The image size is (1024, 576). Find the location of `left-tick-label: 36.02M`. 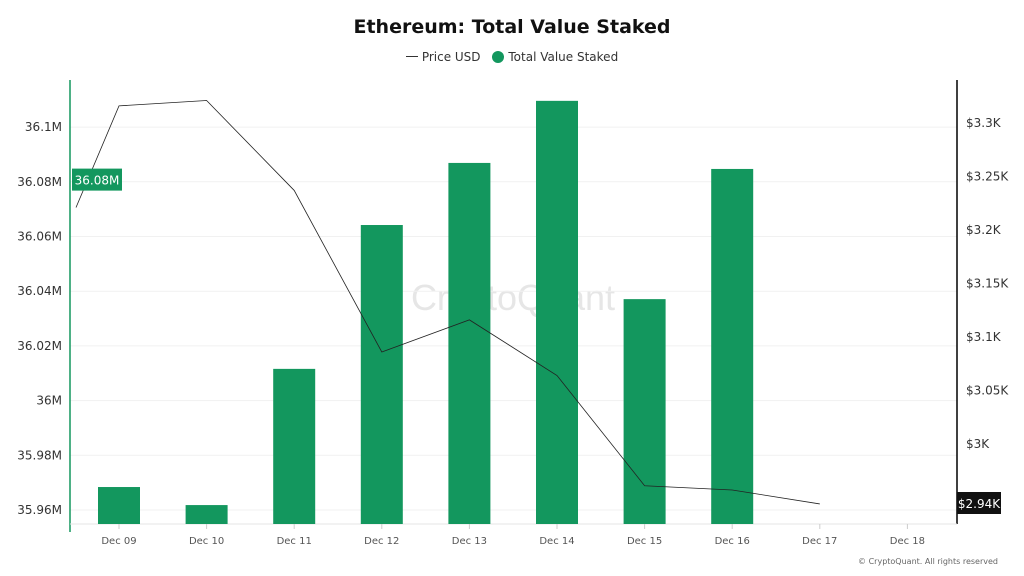

left-tick-label: 36.02M is located at coordinates (39, 346).